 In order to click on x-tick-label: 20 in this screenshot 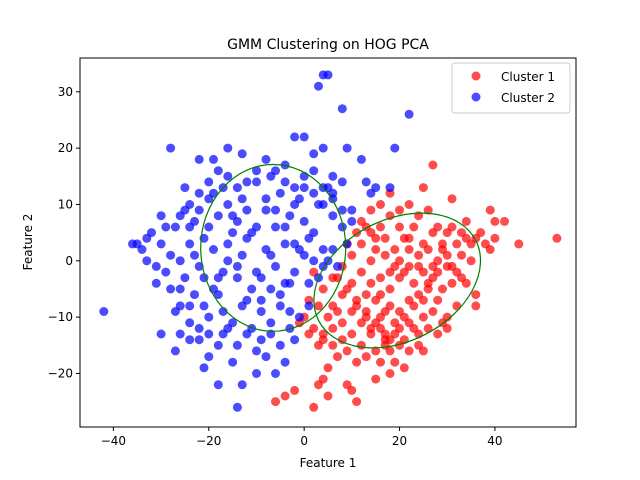, I will do `click(399, 441)`.